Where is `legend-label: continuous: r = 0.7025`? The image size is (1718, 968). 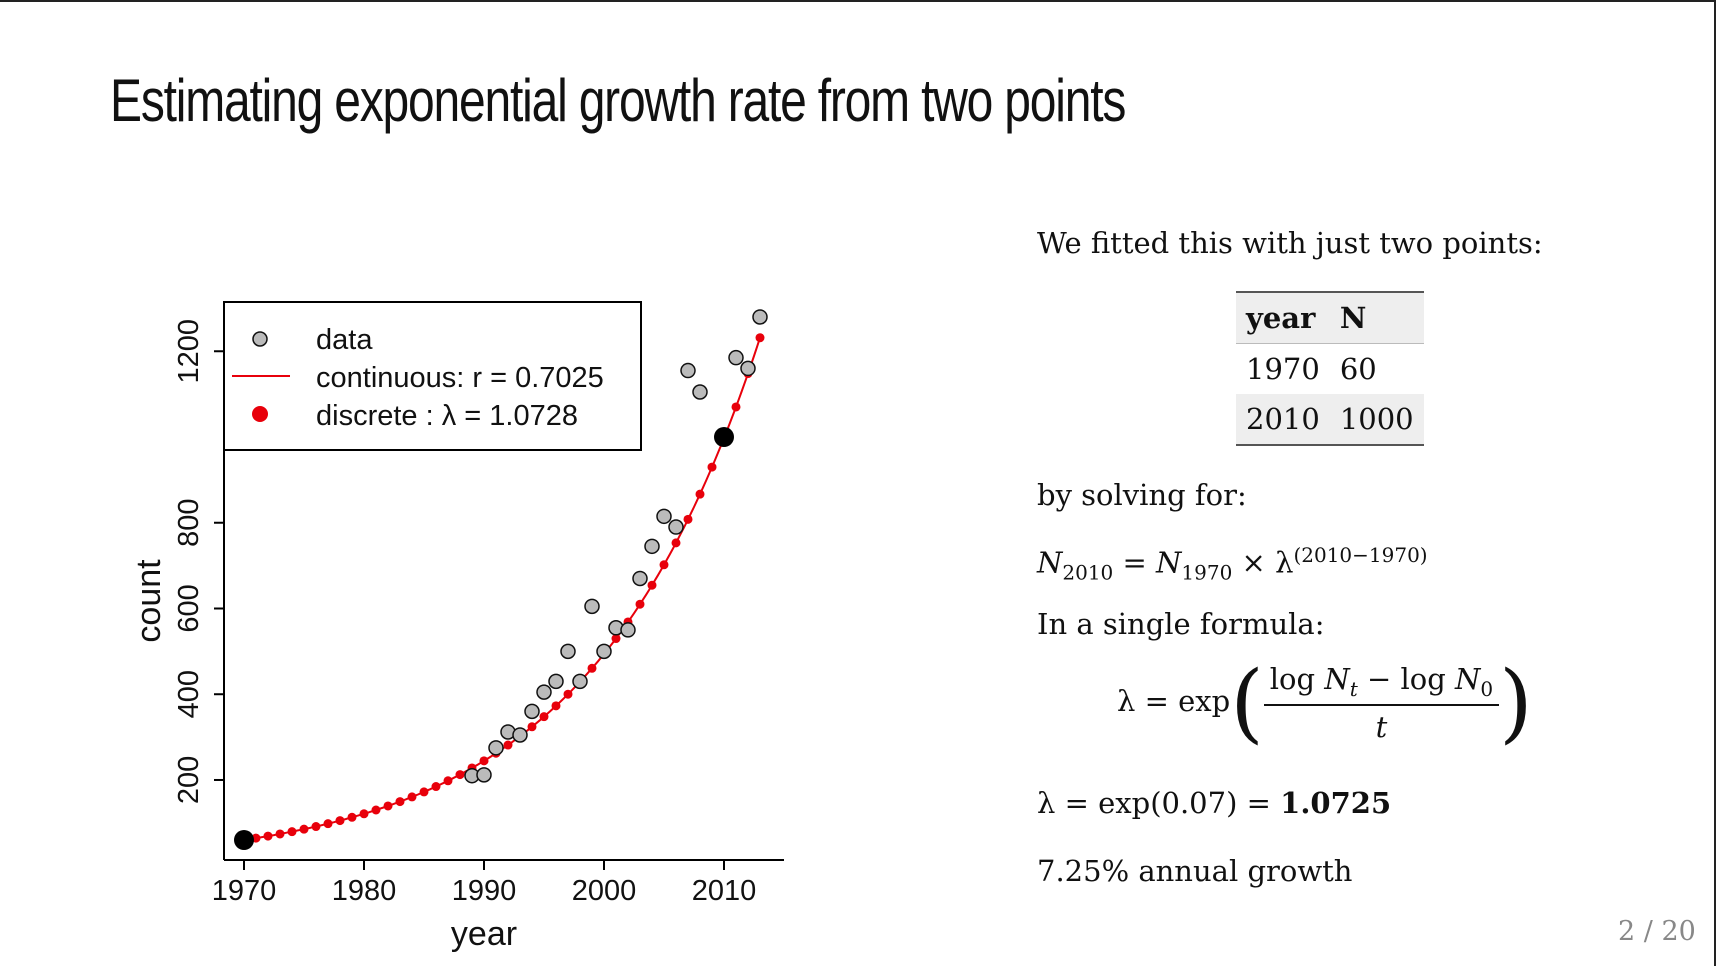
legend-label: continuous: r = 0.7025 is located at coordinates (460, 378).